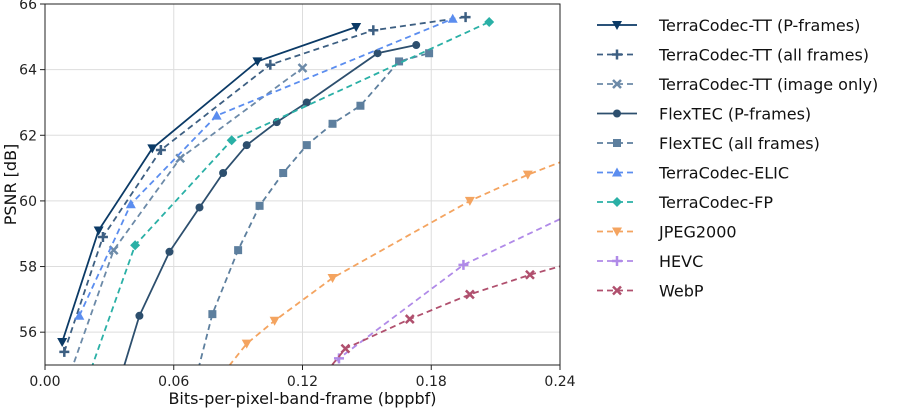  I want to click on legend-label: FlexTEC (all frames), so click(739, 143).